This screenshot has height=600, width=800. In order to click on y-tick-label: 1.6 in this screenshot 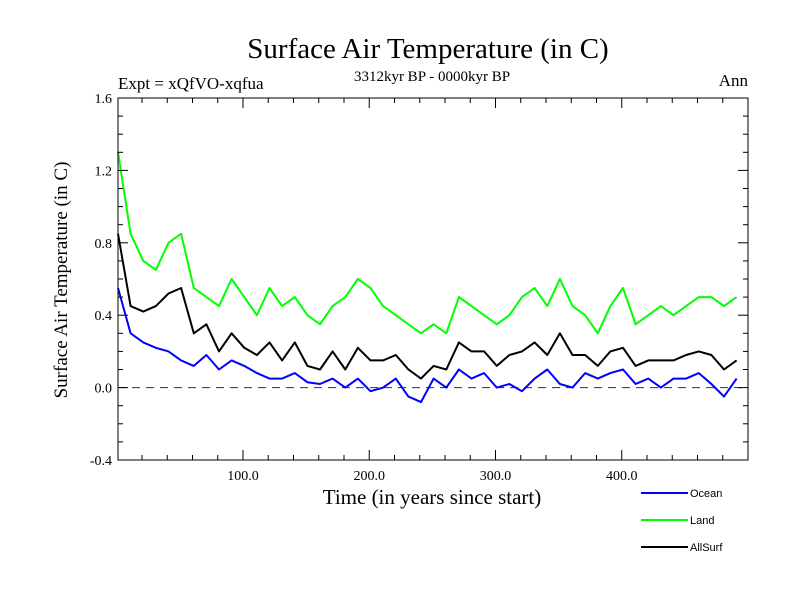, I will do `click(104, 99)`.